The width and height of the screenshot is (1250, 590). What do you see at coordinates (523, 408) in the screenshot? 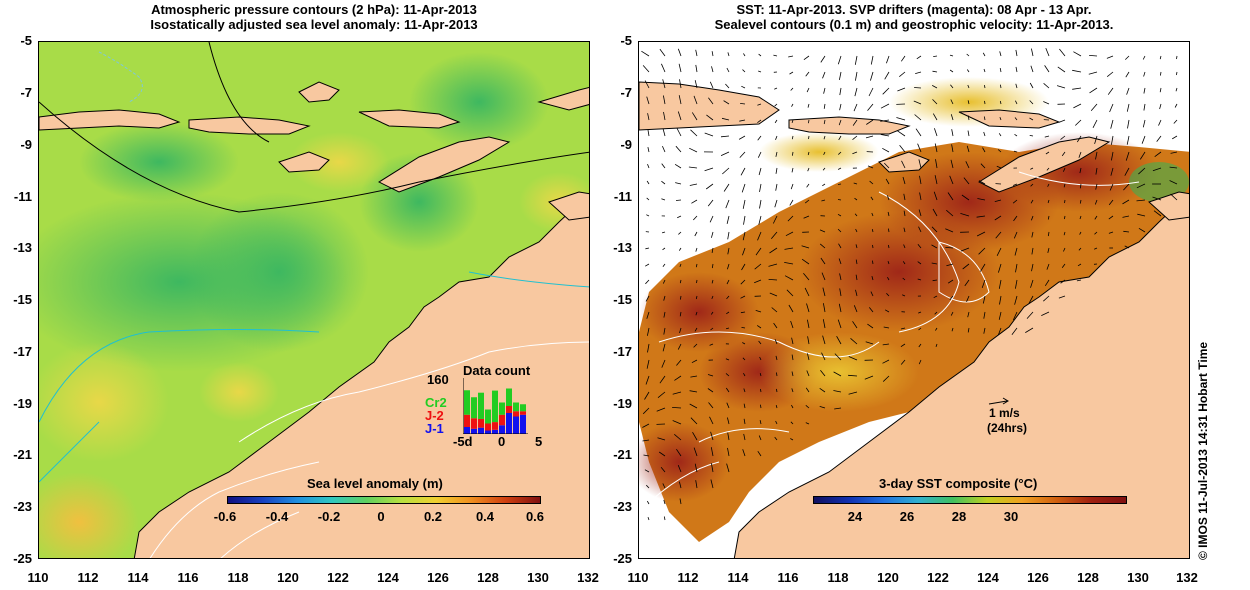
I see `inset-bar-cr2` at bounding box center [523, 408].